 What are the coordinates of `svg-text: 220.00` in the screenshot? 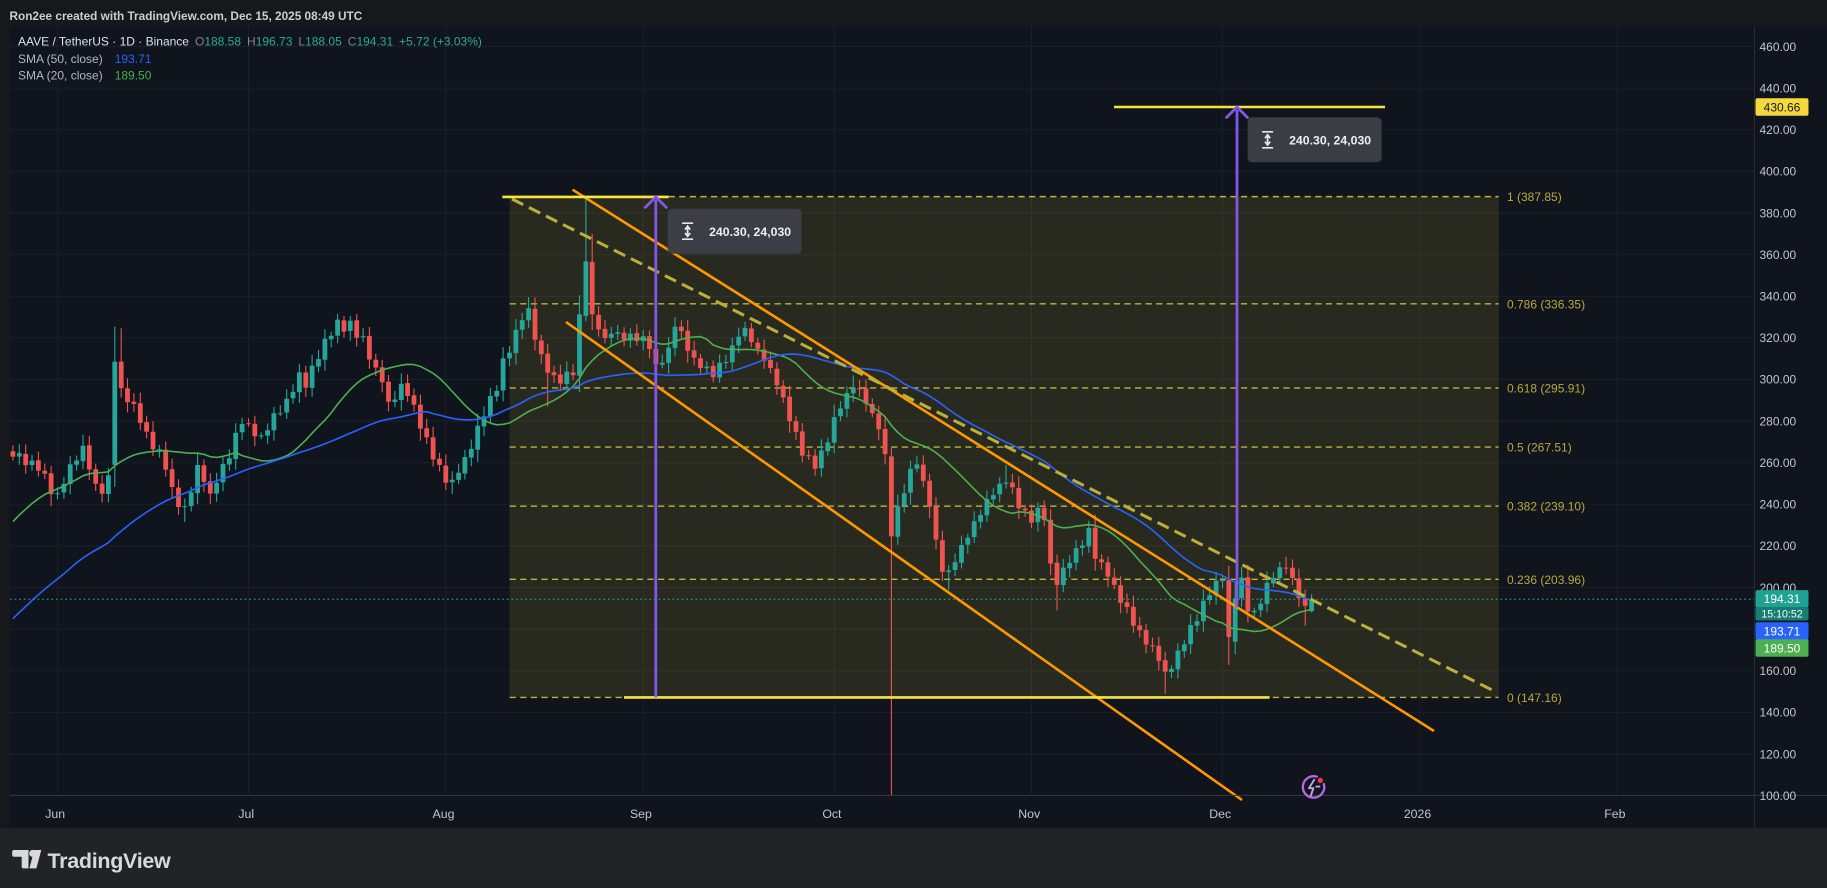 It's located at (1778, 546).